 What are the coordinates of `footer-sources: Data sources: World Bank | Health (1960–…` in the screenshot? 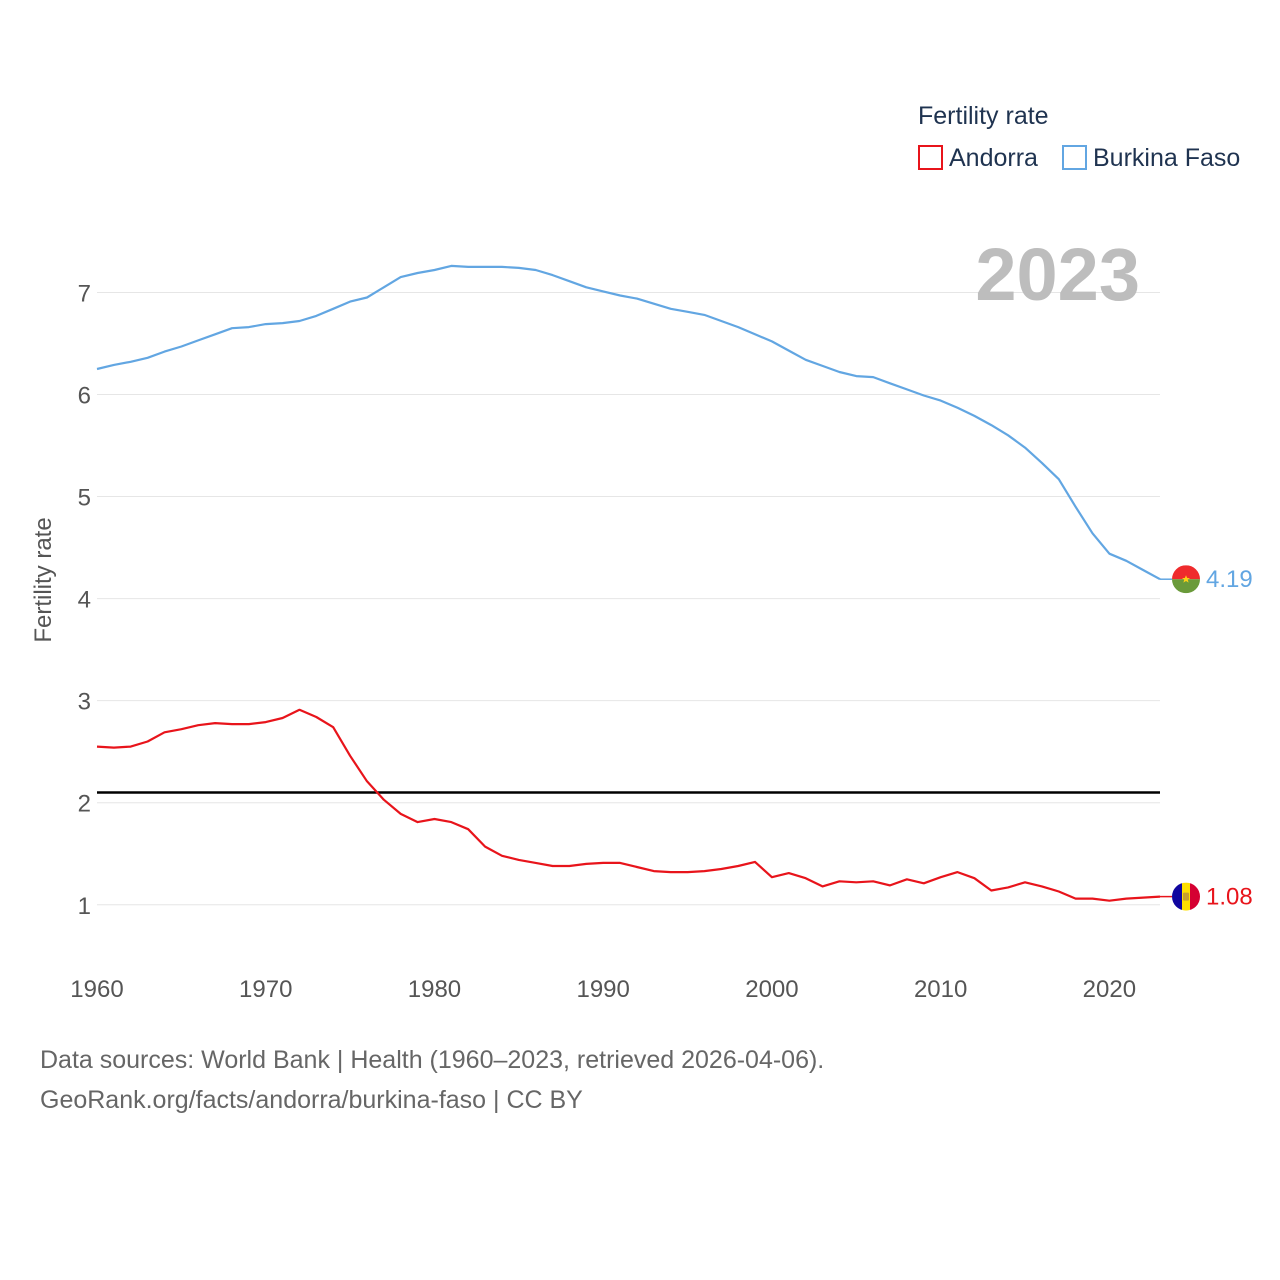 It's located at (432, 1060).